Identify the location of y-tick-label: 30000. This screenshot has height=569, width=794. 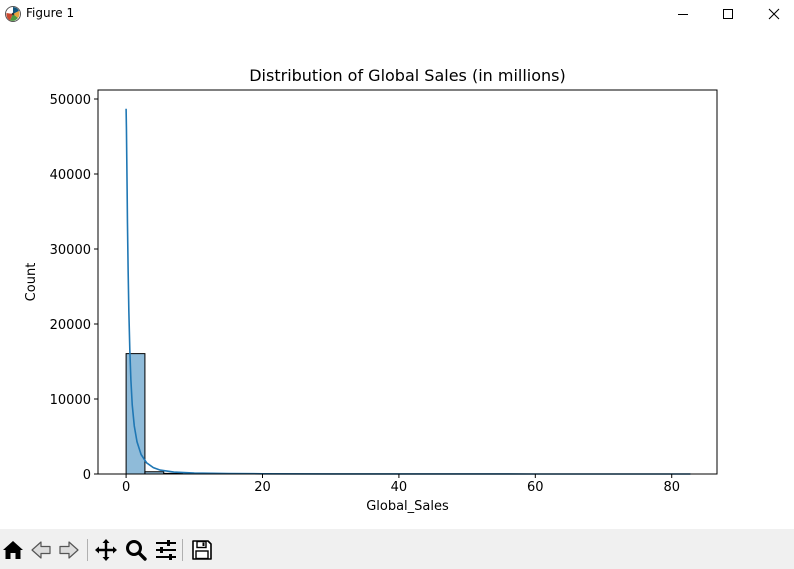
(70, 250).